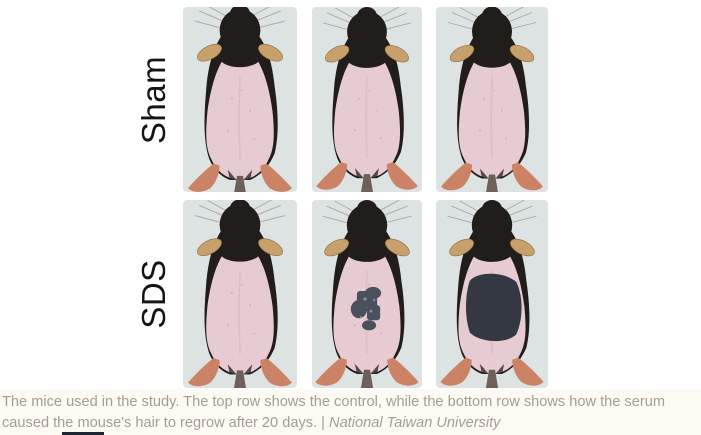 The width and height of the screenshot is (701, 435). What do you see at coordinates (415, 422) in the screenshot?
I see `caption-credit: National Taiwan University` at bounding box center [415, 422].